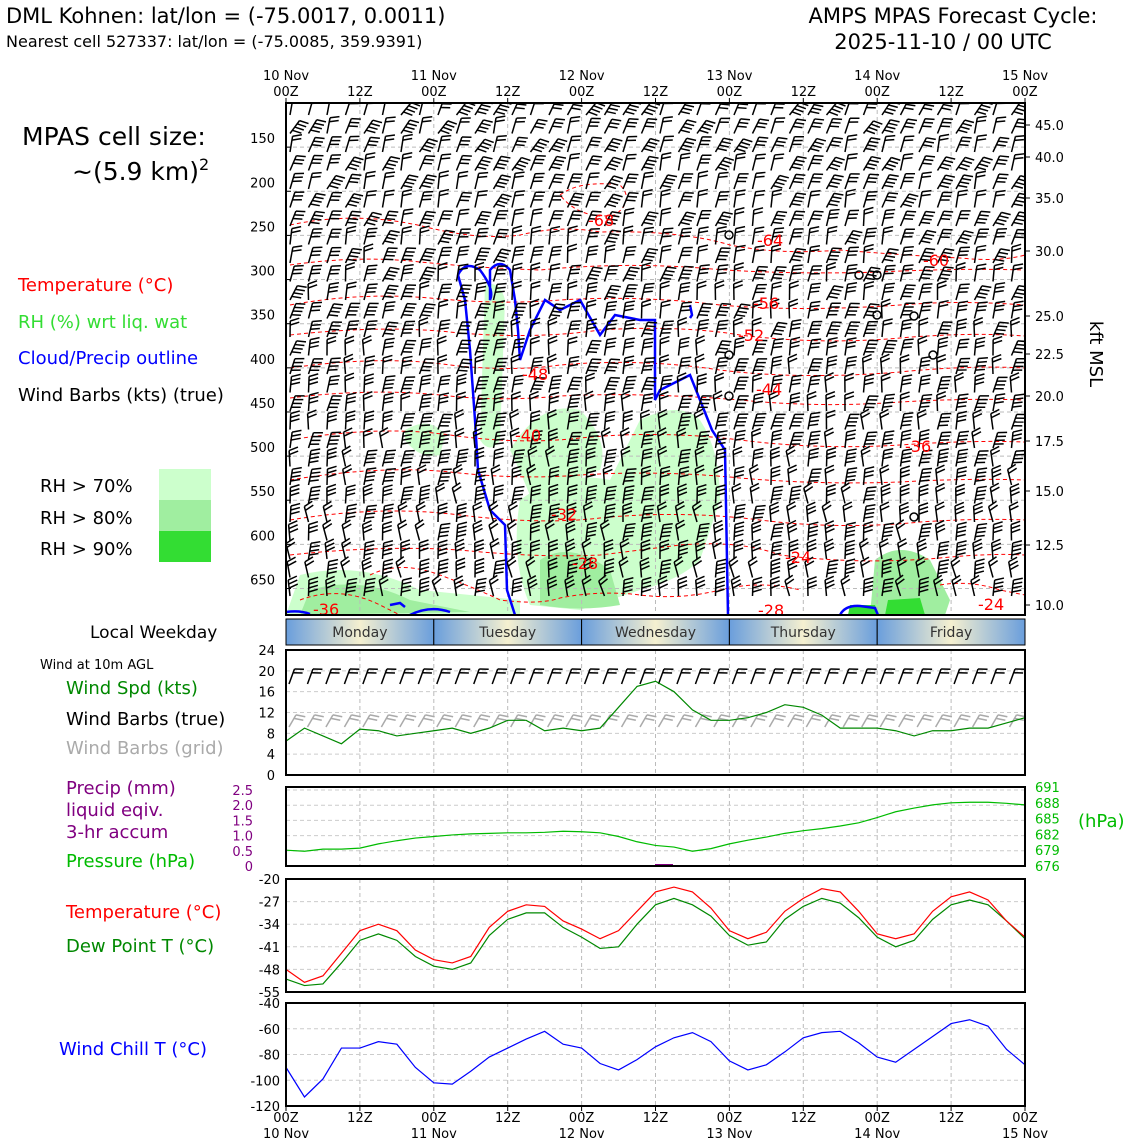 Image resolution: width=1140 pixels, height=1140 pixels. Describe the element at coordinates (269, 1030) in the screenshot. I see `windchill-tick-label: -60` at that location.